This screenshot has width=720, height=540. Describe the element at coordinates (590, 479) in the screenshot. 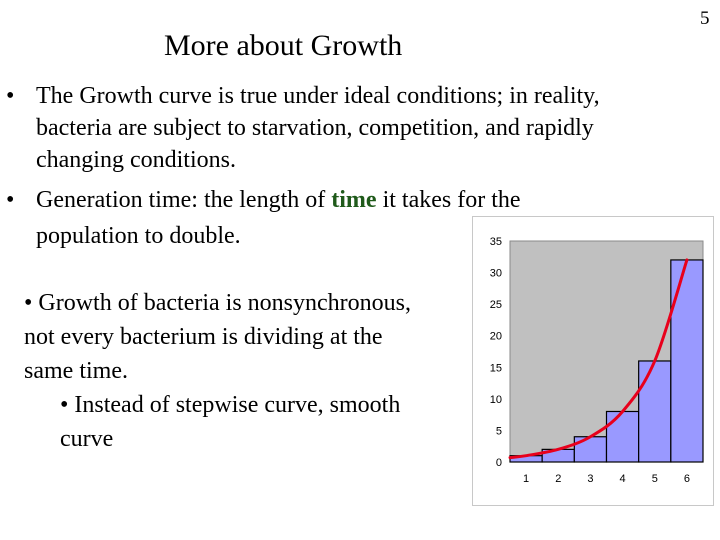

I see `x-tick-label: 3` at that location.